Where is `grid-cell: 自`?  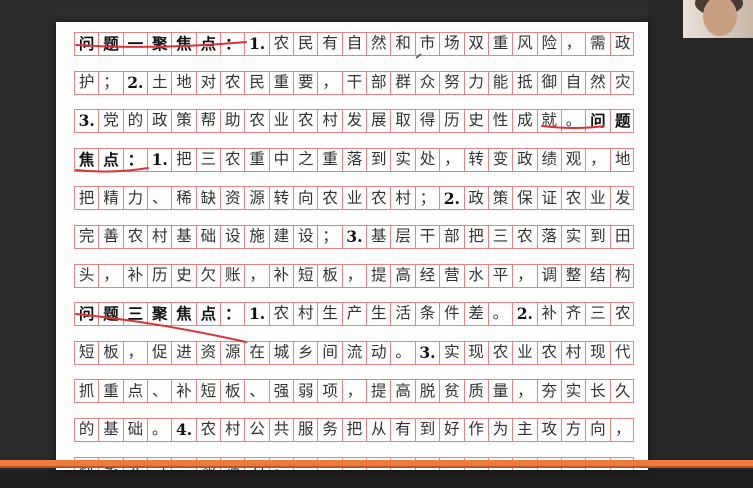 grid-cell: 自 is located at coordinates (574, 82).